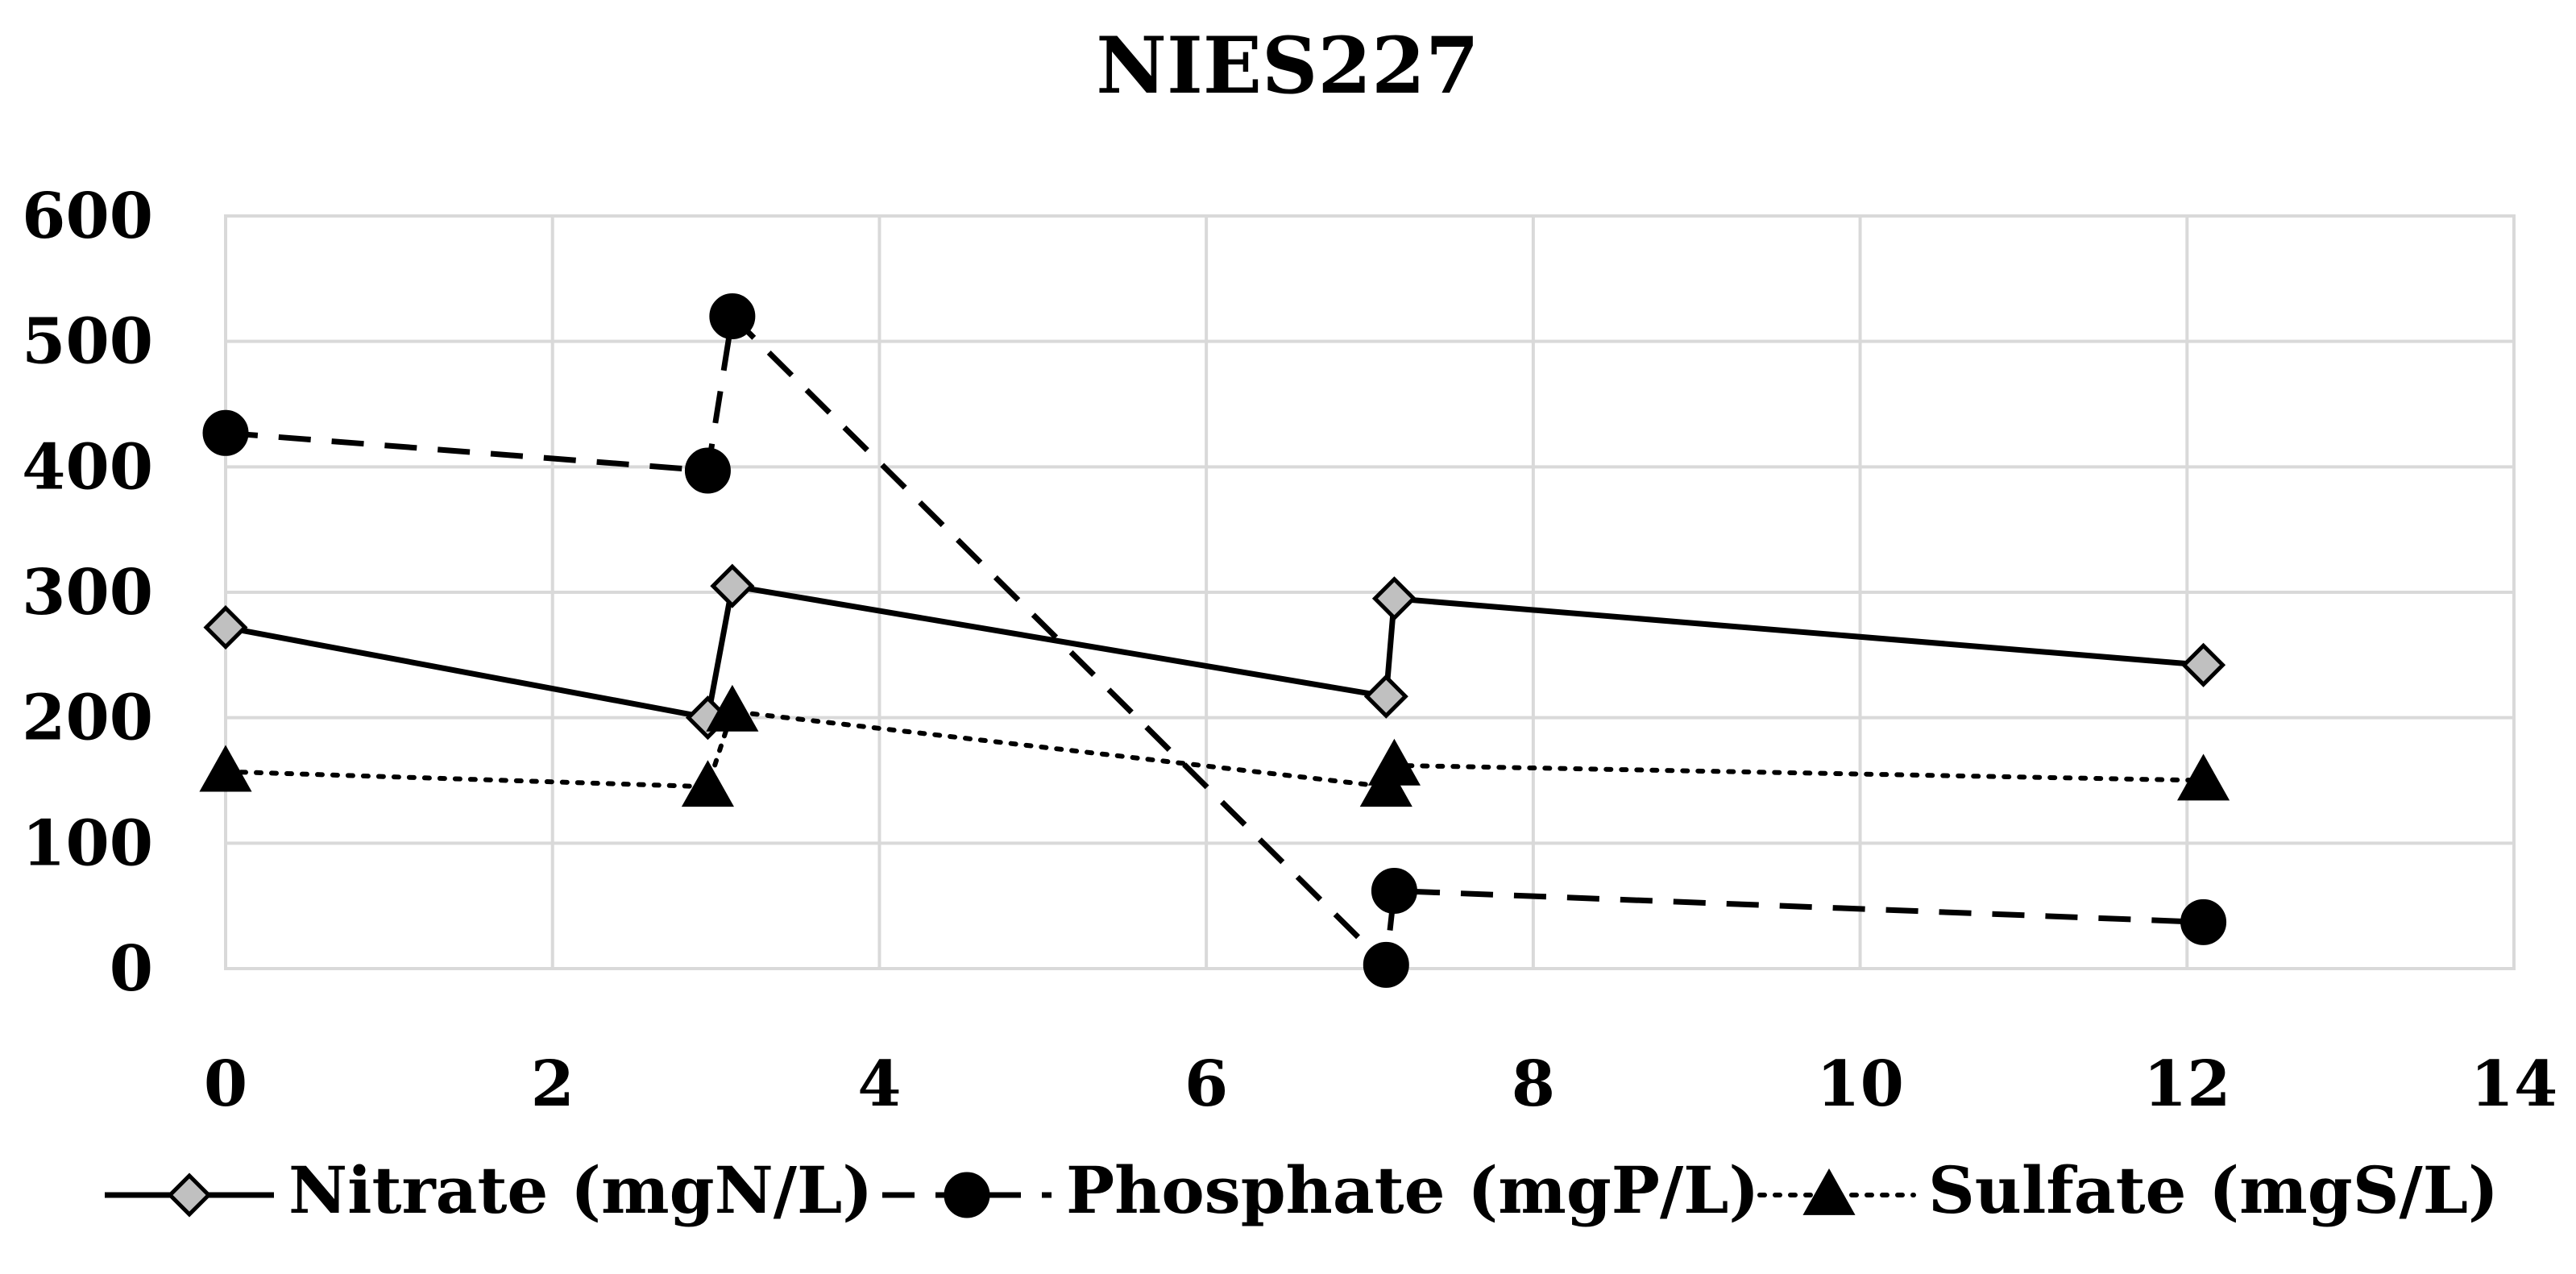 This screenshot has width=2576, height=1274. What do you see at coordinates (553, 1084) in the screenshot?
I see `x-tick-label: 2` at bounding box center [553, 1084].